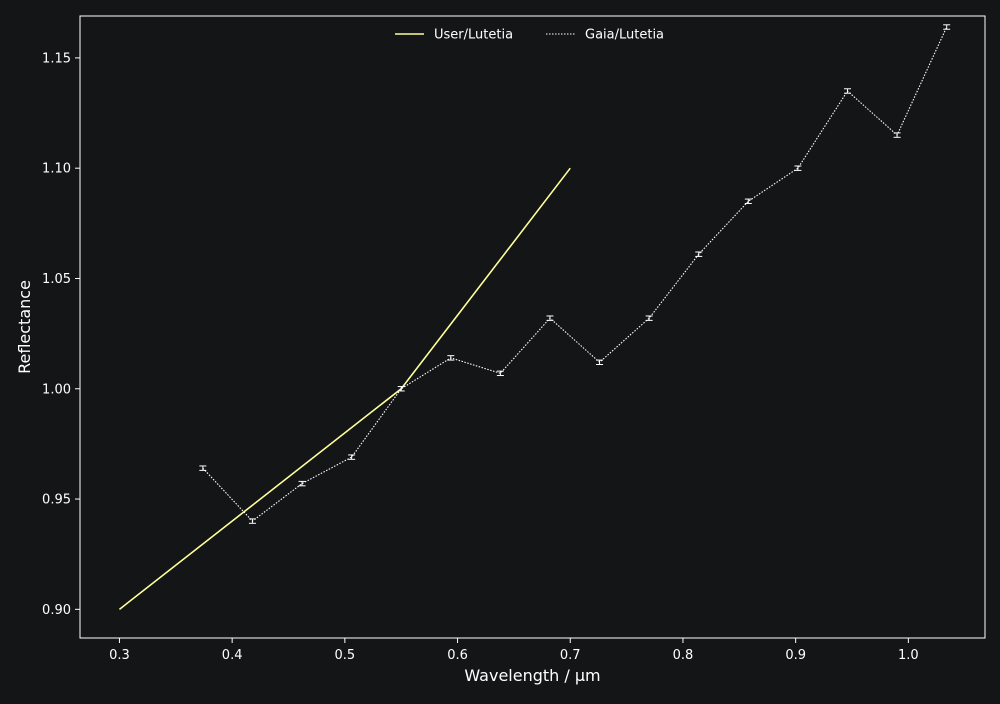  Describe the element at coordinates (61, 334) in the screenshot. I see `y-axis: 0.90 0.95 1.00 1.05 1.10 1.15` at that location.